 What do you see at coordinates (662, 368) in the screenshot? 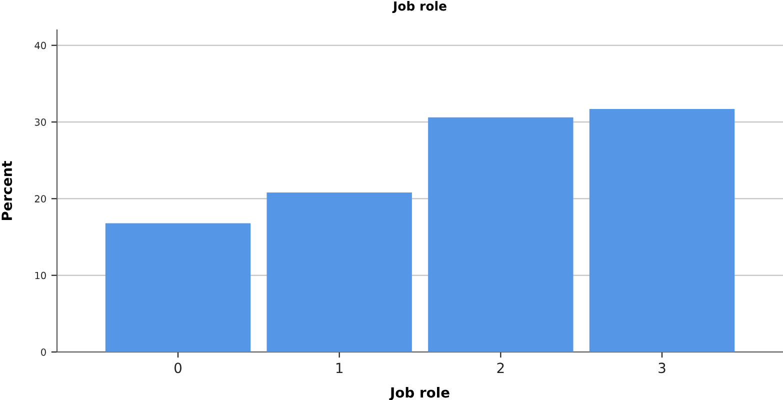
I see `x-tick-label: 3` at bounding box center [662, 368].